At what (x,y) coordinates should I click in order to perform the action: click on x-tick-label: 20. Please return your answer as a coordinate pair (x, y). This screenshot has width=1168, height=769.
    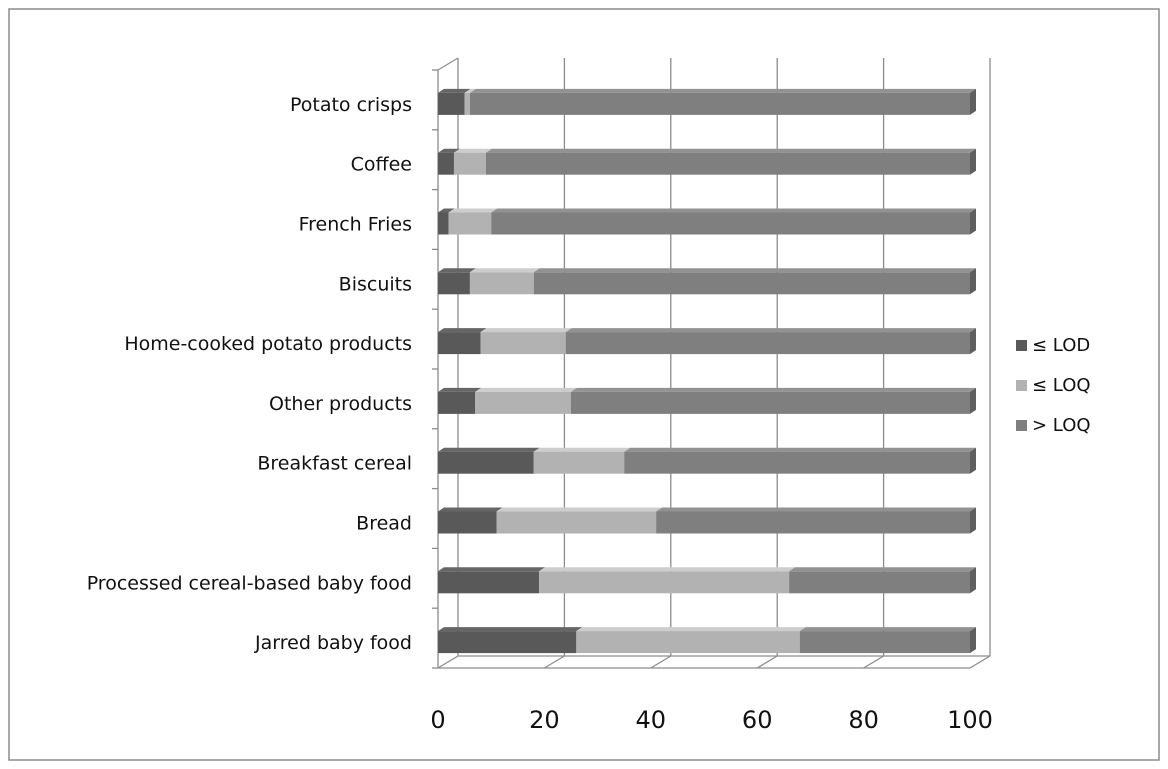
    Looking at the image, I should click on (544, 720).